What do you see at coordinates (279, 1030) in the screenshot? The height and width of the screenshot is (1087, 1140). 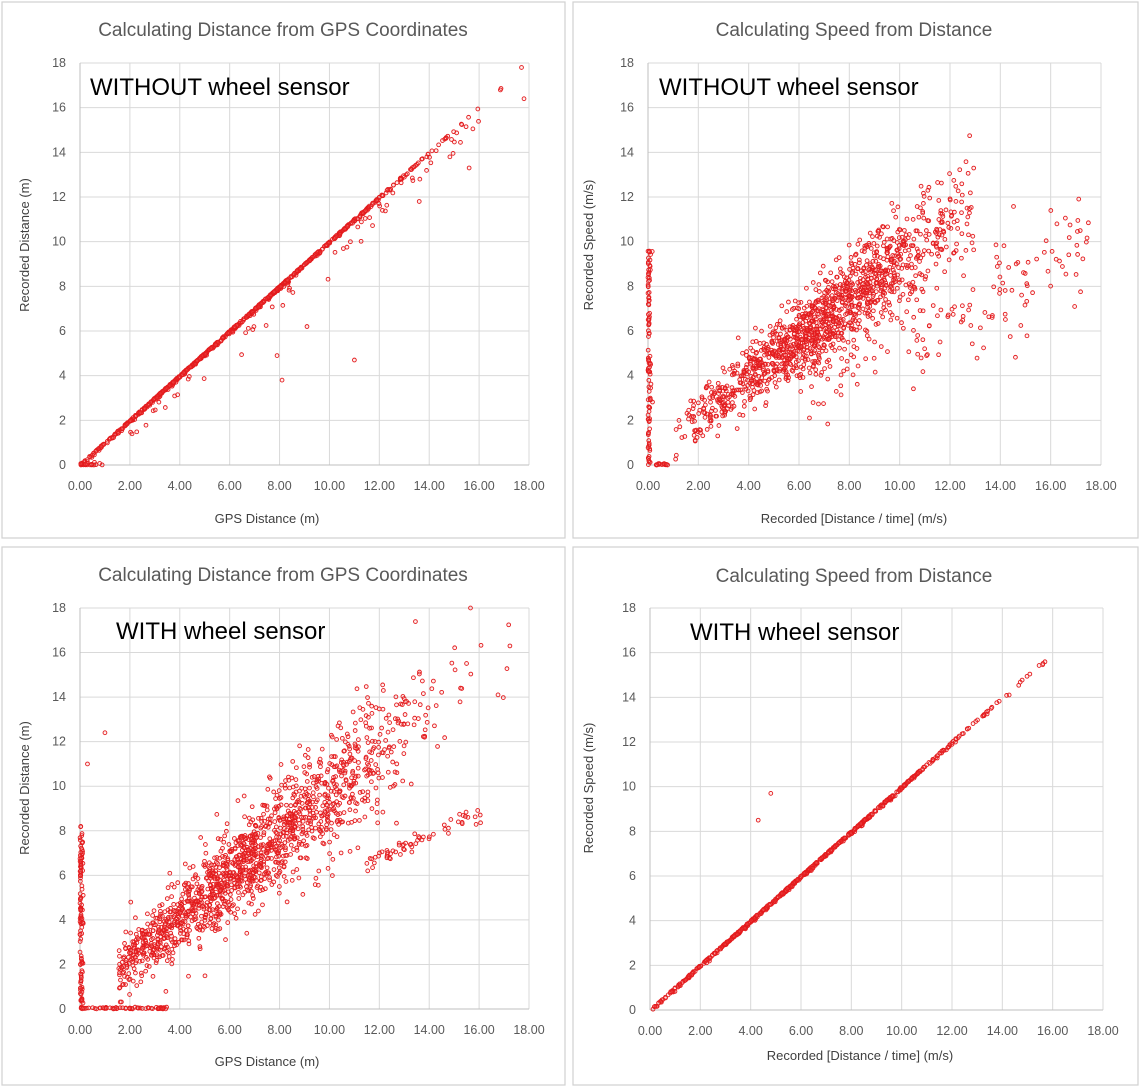 I see `x-tick-label: 8.00` at bounding box center [279, 1030].